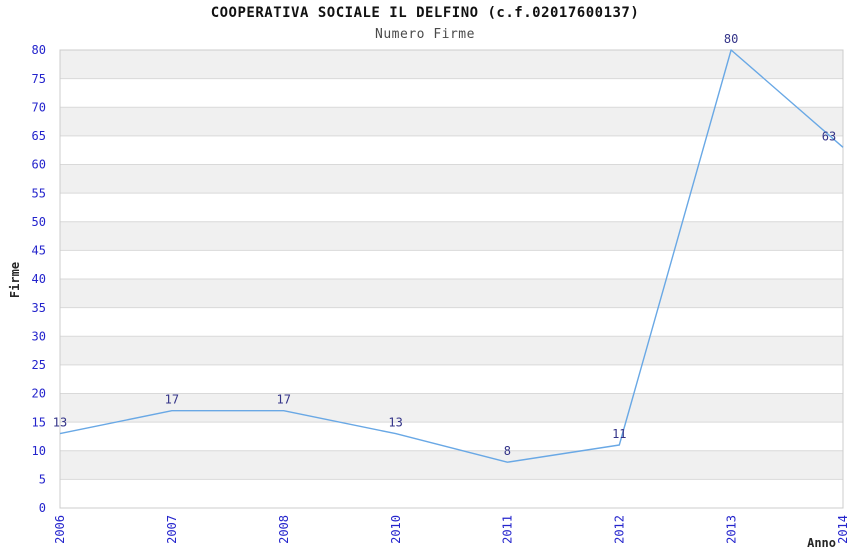 The height and width of the screenshot is (550, 850). I want to click on y-tick-label: 40, so click(39, 279).